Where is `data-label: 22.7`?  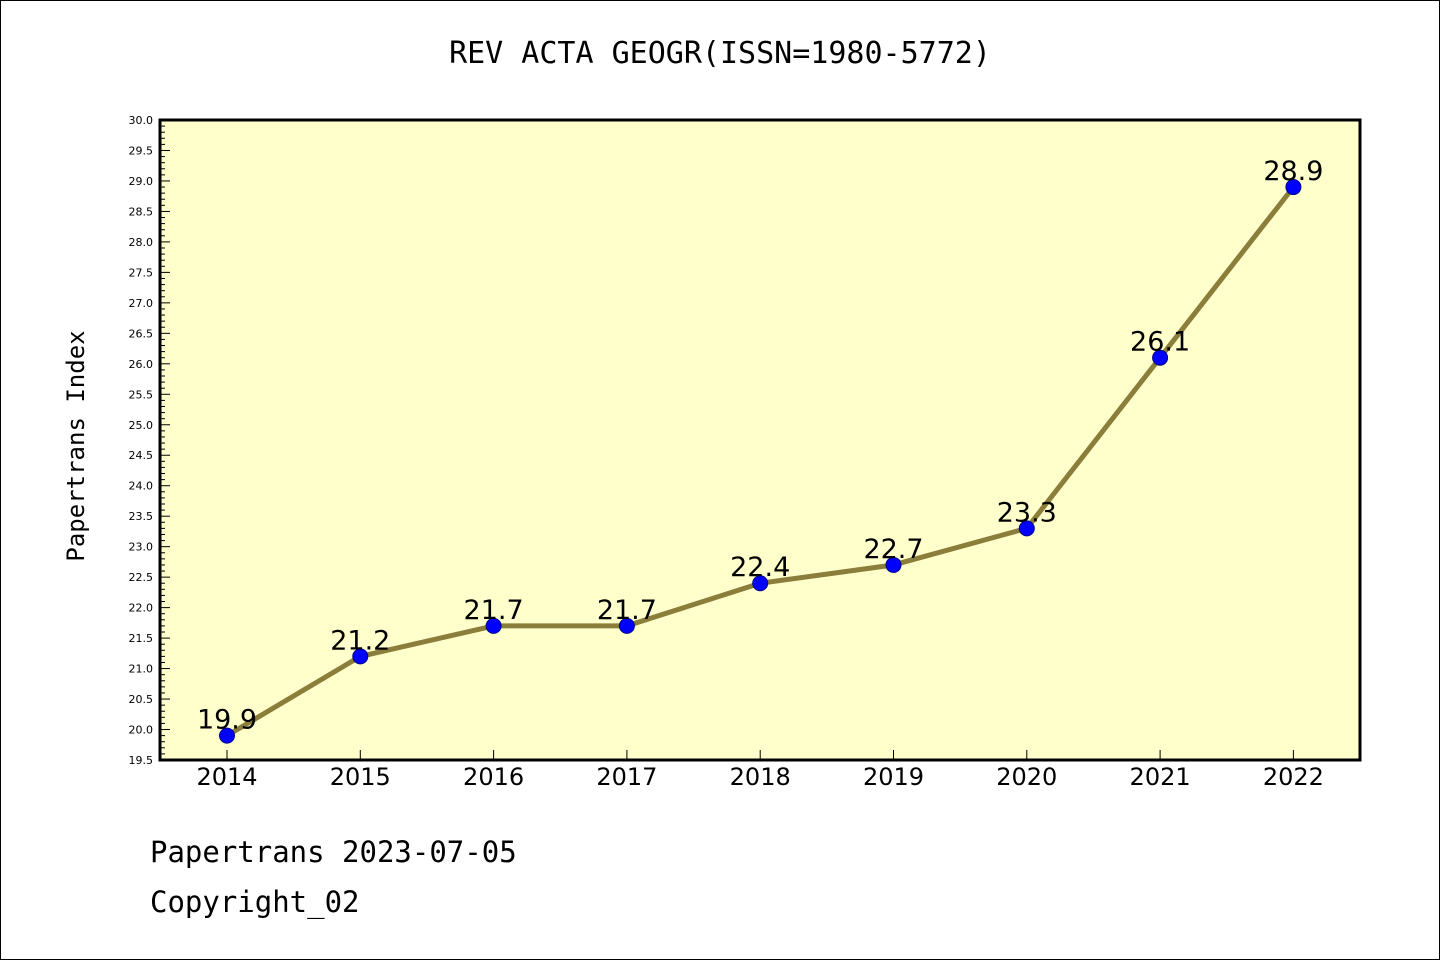
data-label: 22.7 is located at coordinates (893, 549).